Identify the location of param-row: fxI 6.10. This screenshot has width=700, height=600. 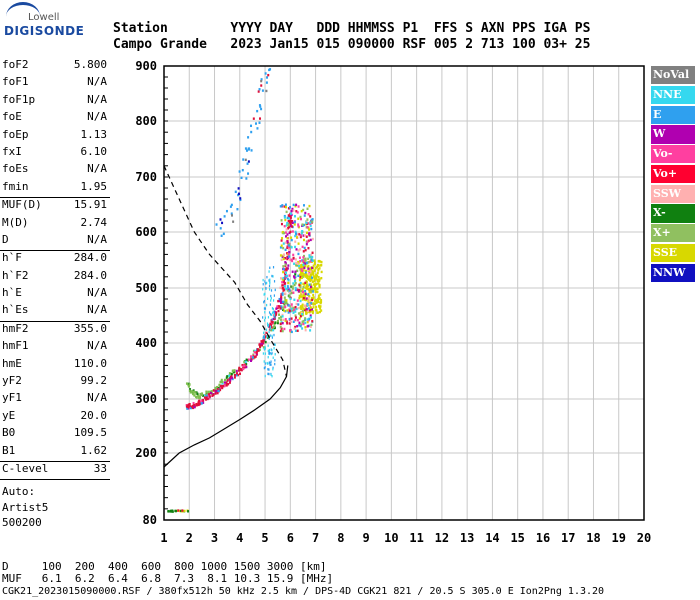
(55, 153).